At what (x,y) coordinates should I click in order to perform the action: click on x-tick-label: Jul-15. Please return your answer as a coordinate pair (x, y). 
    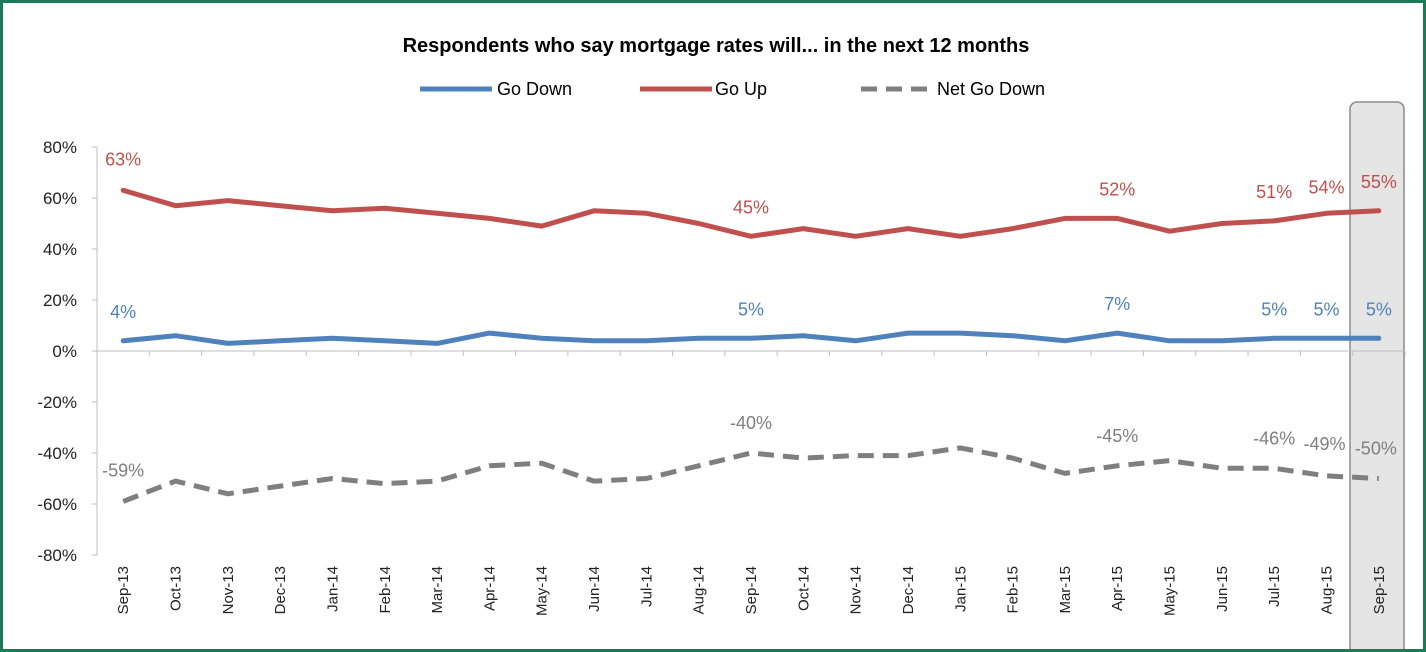
    Looking at the image, I should click on (1274, 586).